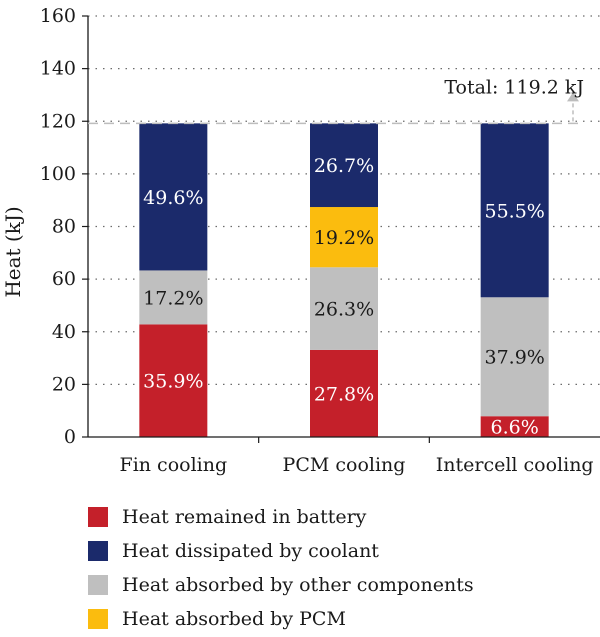 This screenshot has height=637, width=600. I want to click on data-label: 26.3%, so click(344, 310).